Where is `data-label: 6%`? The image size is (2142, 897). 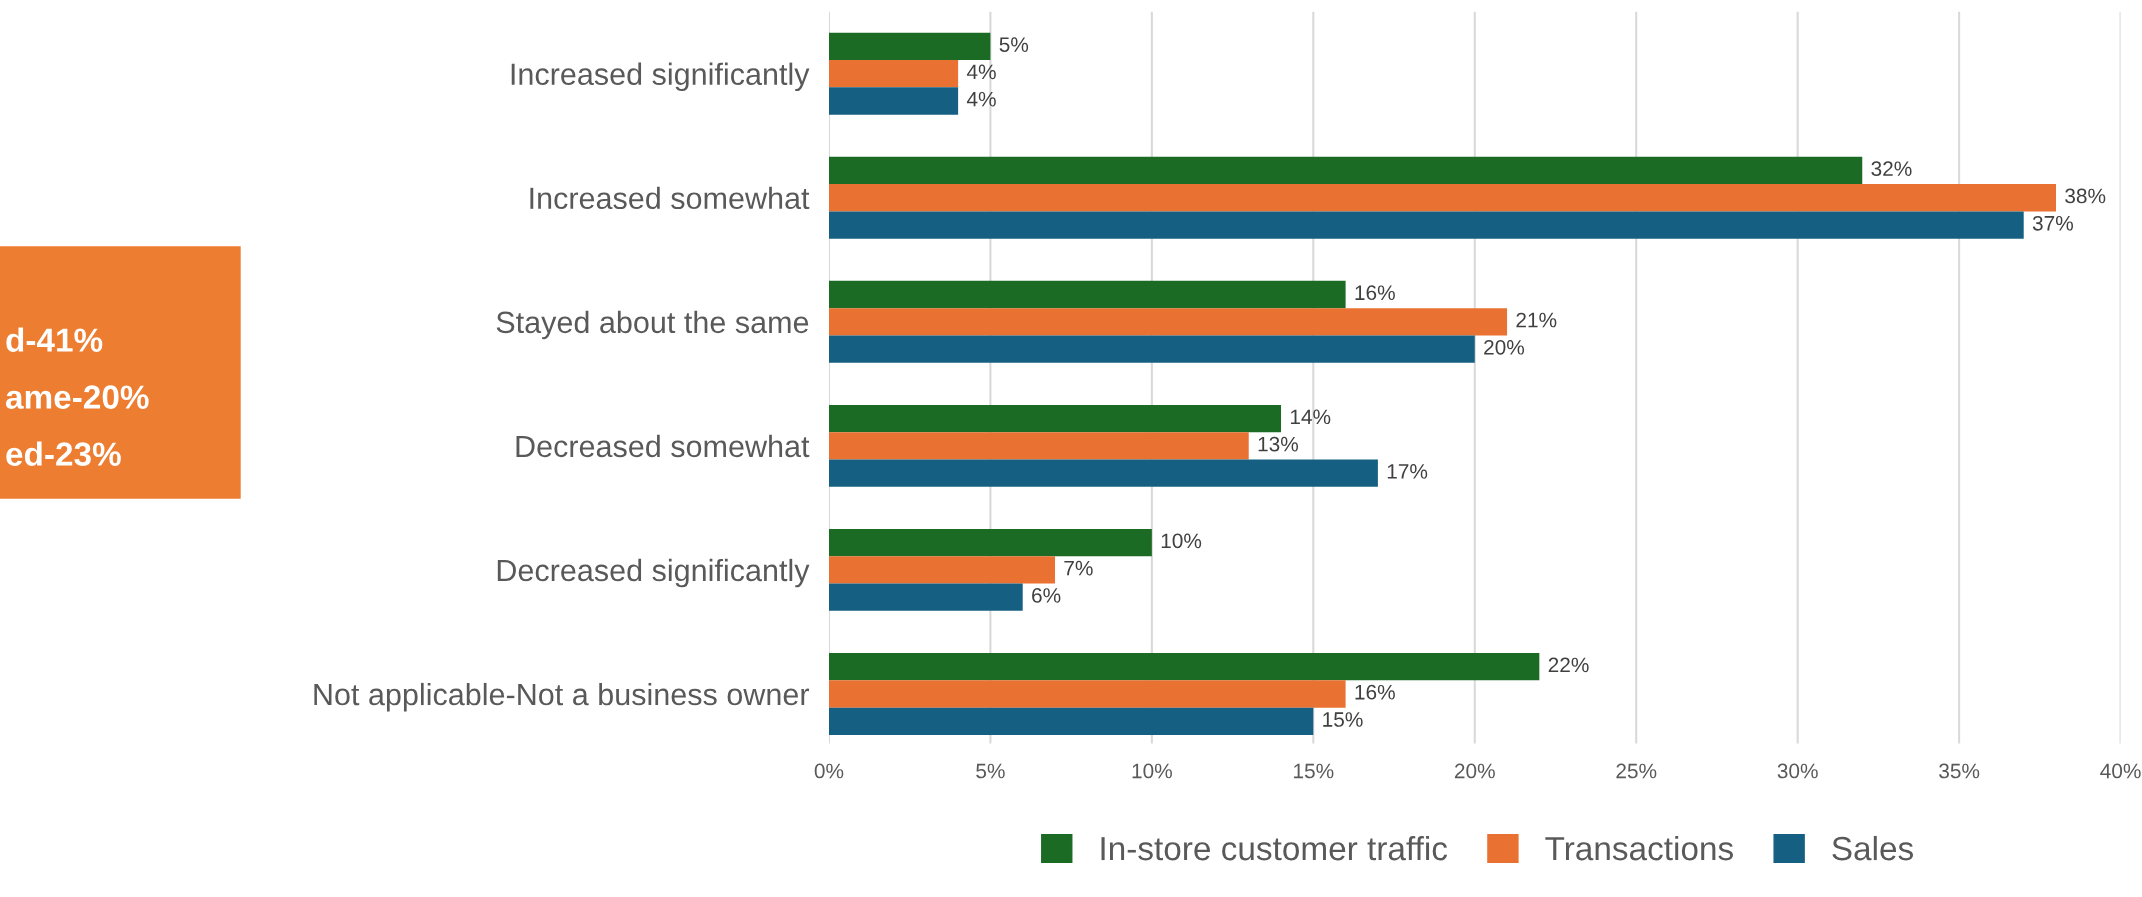 data-label: 6% is located at coordinates (1046, 595).